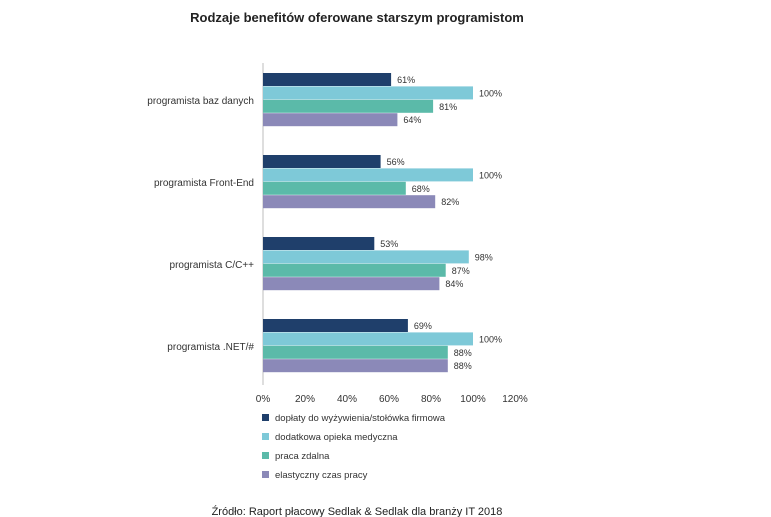  I want to click on x-tick-label: 20%, so click(305, 399).